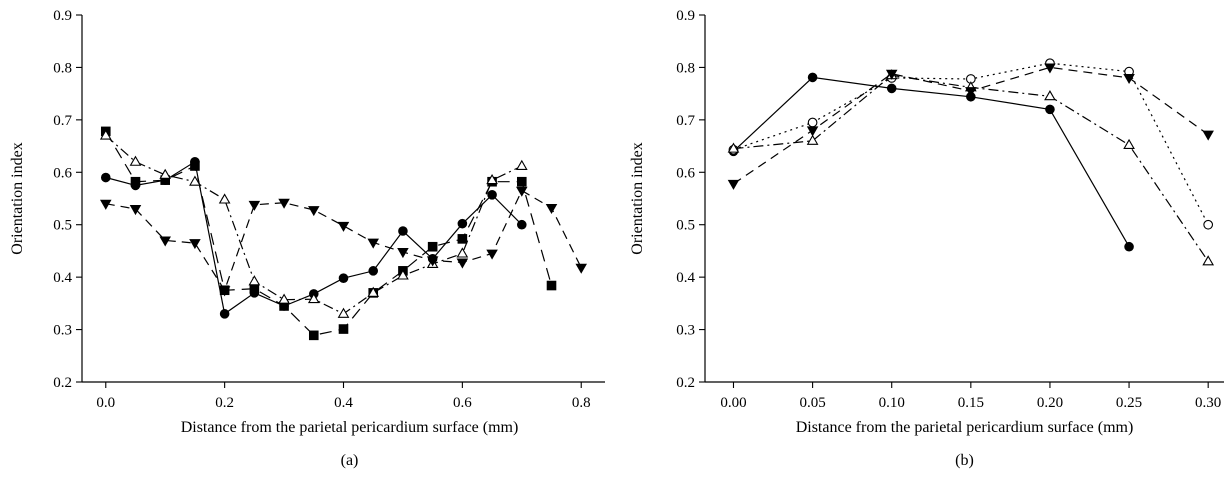 This screenshot has height=485, width=1226. I want to click on x-tick-label: 0.4, so click(343, 403).